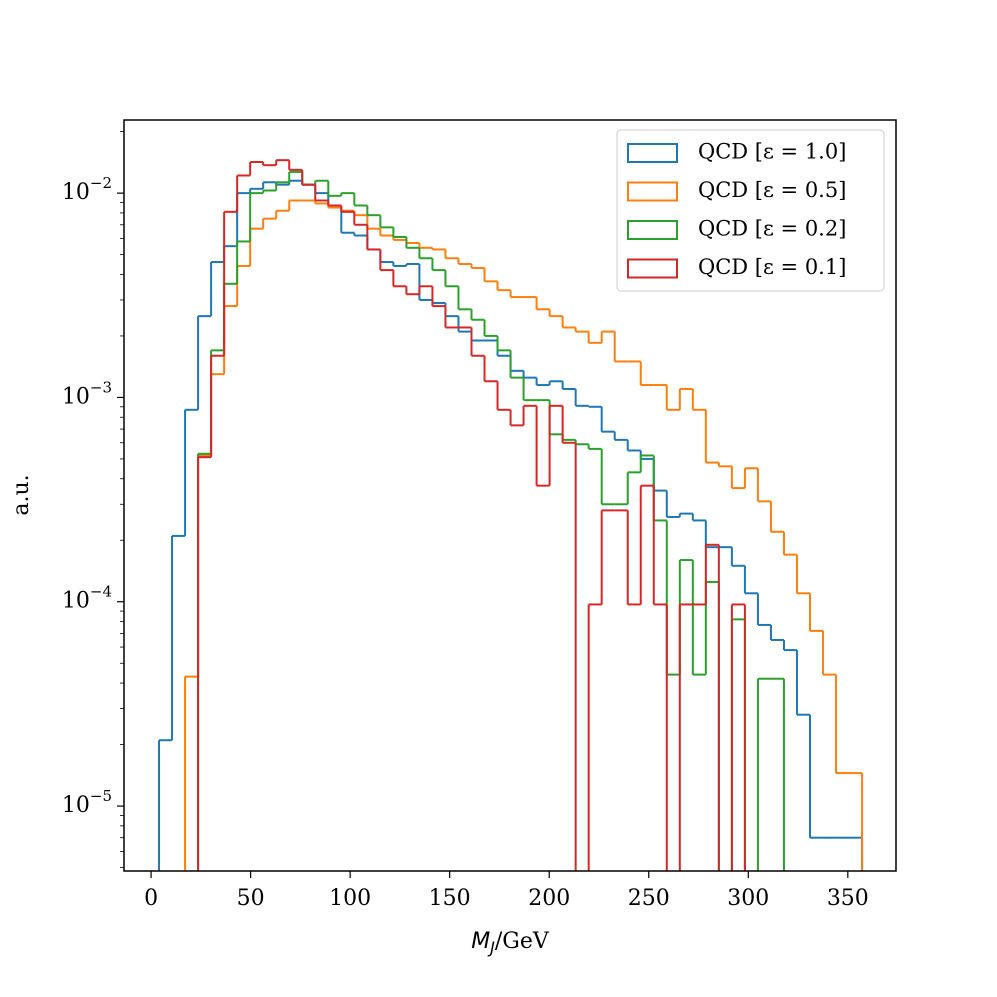  Describe the element at coordinates (87, 802) in the screenshot. I see `y-tick-label: 10⁻⁵` at that location.